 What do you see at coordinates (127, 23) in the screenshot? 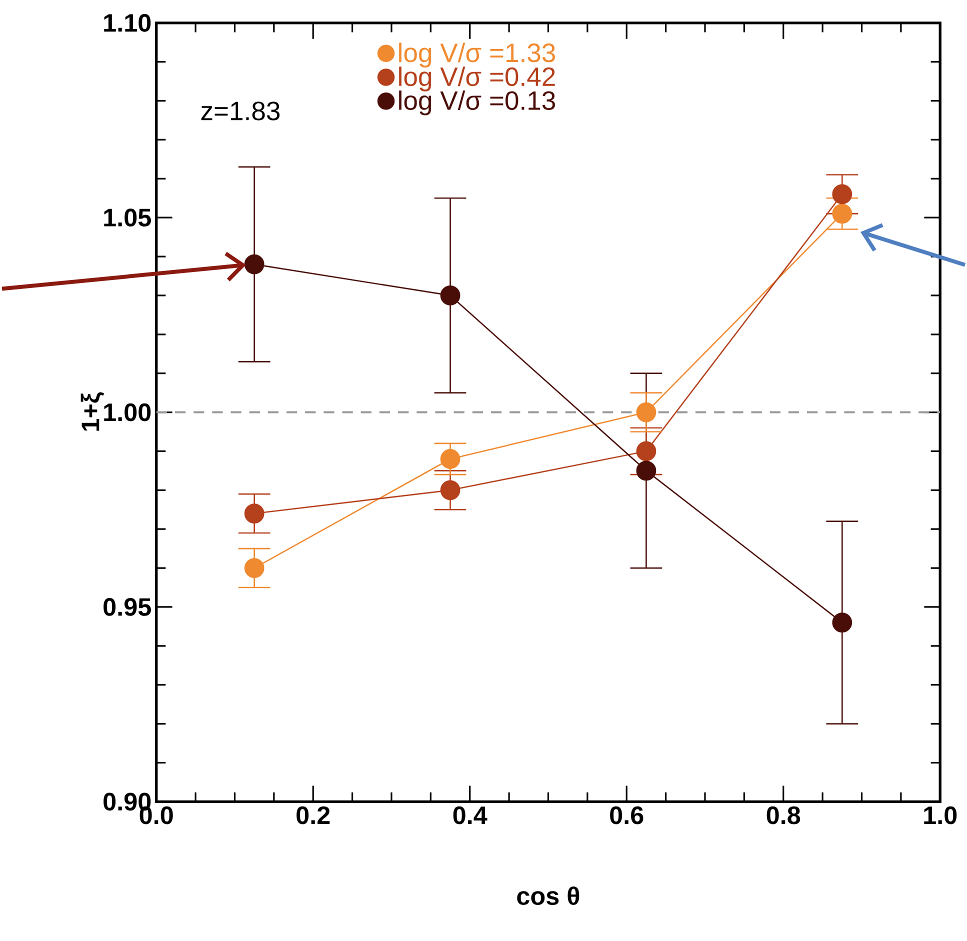
I see `y-tick-label: 1.10` at bounding box center [127, 23].